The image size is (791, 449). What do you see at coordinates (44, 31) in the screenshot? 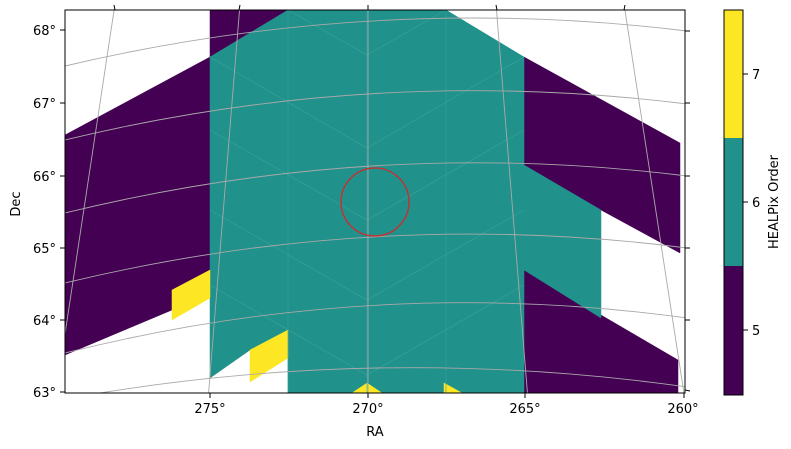
I see `y-tick-label: 68°` at bounding box center [44, 31].